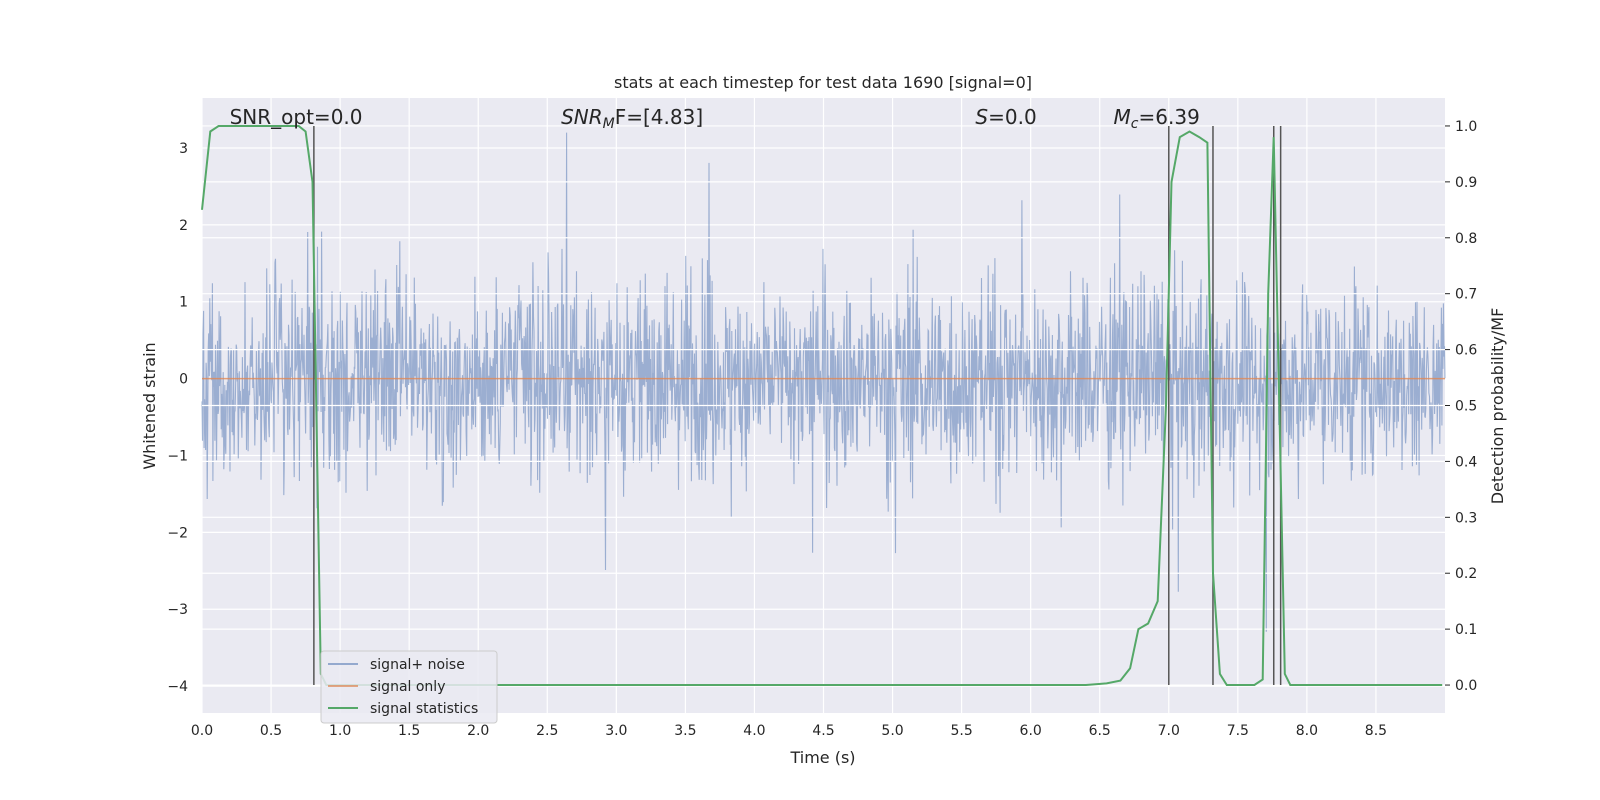 The height and width of the screenshot is (800, 1600). I want to click on right-tick-label: 0.4, so click(1466, 462).